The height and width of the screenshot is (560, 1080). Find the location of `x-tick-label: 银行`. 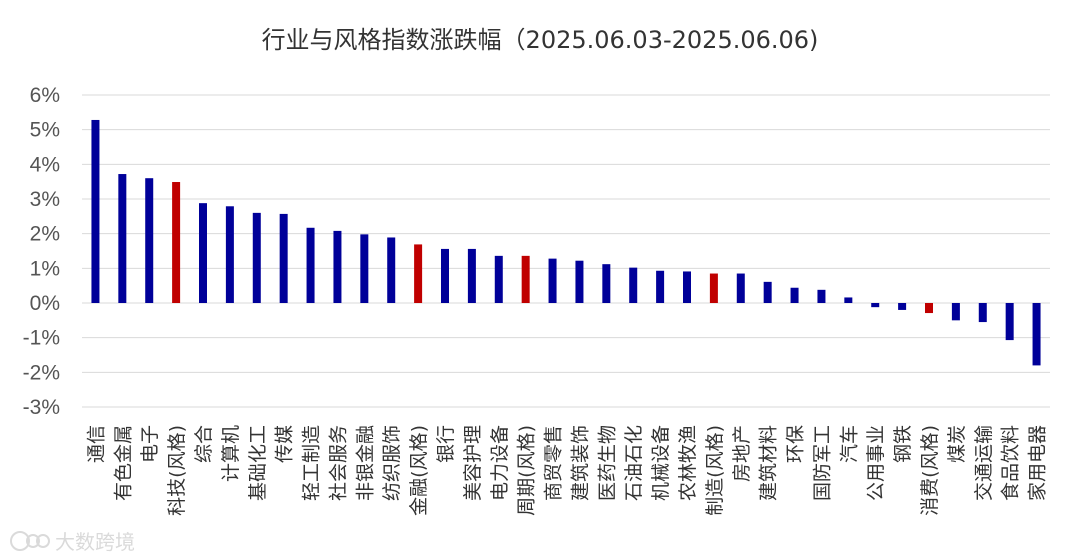

x-tick-label: 银行 is located at coordinates (446, 444).